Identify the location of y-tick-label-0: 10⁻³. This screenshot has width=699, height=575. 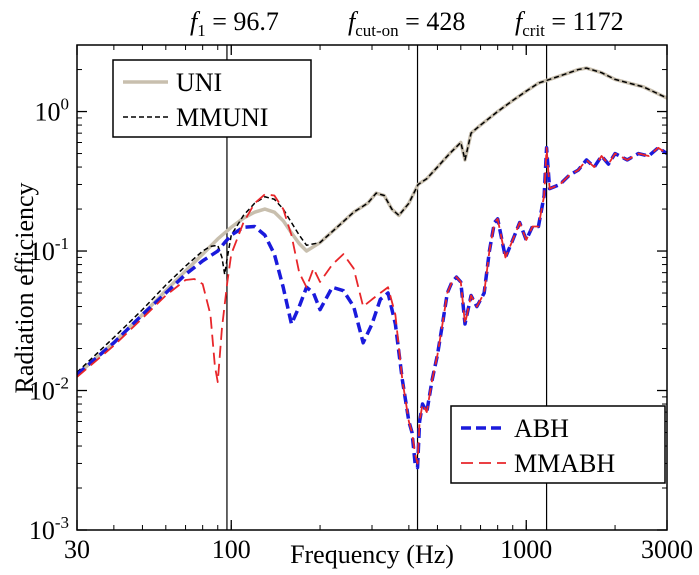
(49, 529).